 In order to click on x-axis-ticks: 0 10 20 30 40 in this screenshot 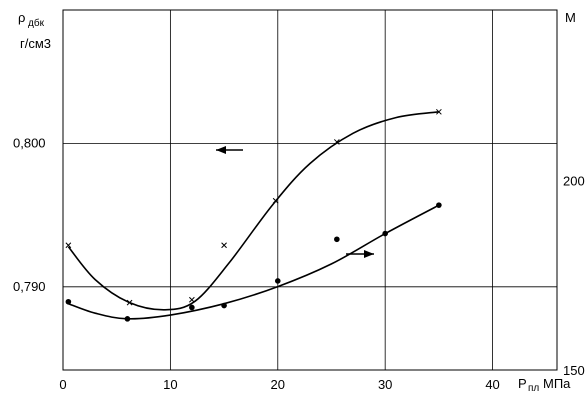, I will do `click(279, 384)`.